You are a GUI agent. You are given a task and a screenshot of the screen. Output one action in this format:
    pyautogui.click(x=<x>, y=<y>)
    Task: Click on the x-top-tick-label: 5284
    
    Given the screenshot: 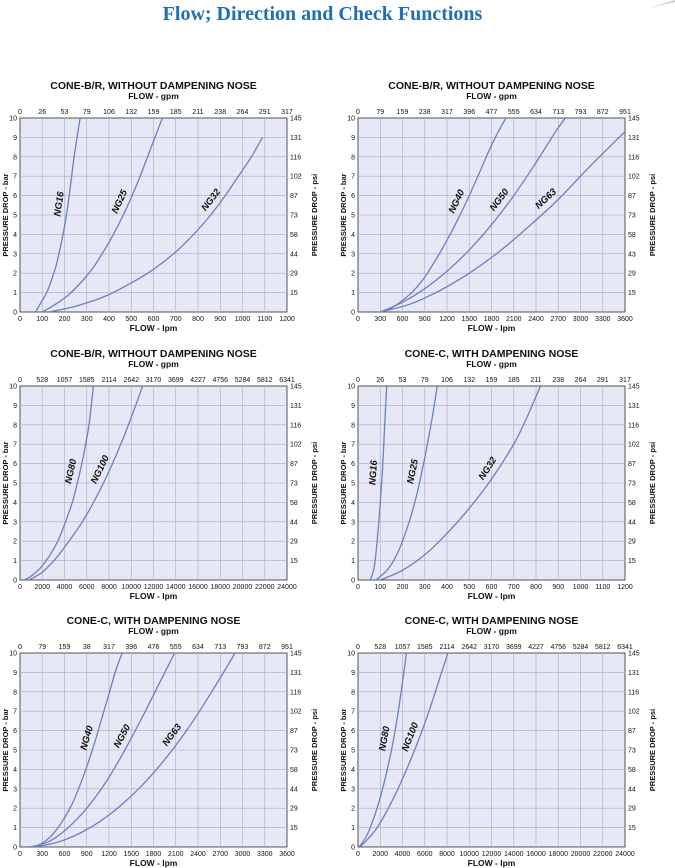 What is the action you would take?
    pyautogui.click(x=581, y=647)
    